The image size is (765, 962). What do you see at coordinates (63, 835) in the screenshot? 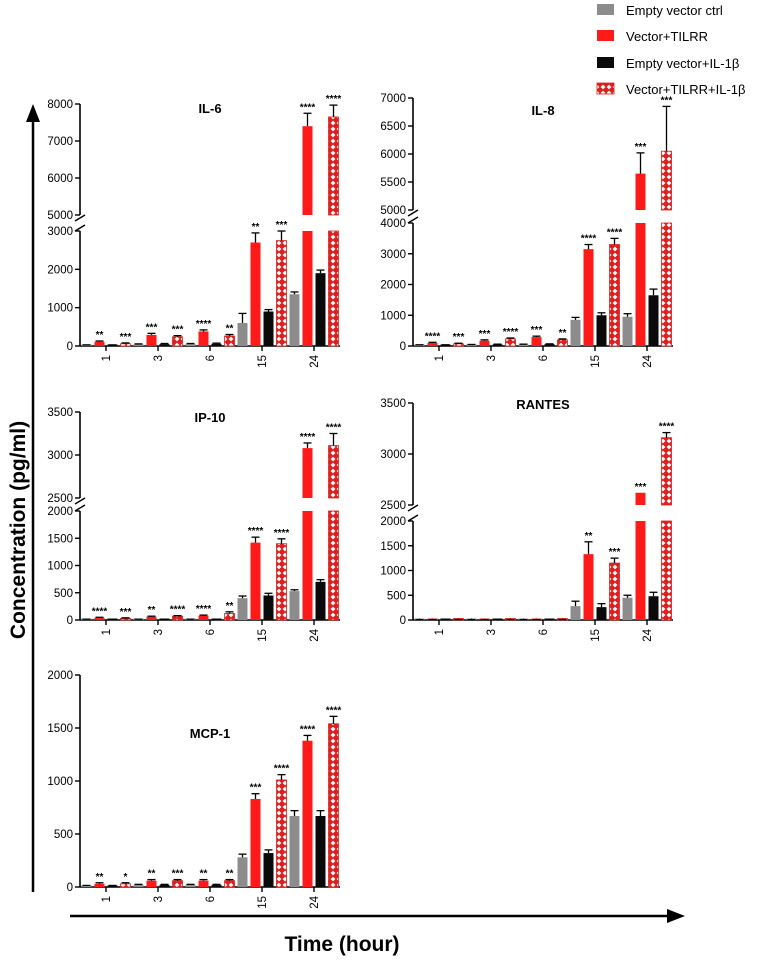
I see `y-tick-label-mcp-1: 500` at bounding box center [63, 835].